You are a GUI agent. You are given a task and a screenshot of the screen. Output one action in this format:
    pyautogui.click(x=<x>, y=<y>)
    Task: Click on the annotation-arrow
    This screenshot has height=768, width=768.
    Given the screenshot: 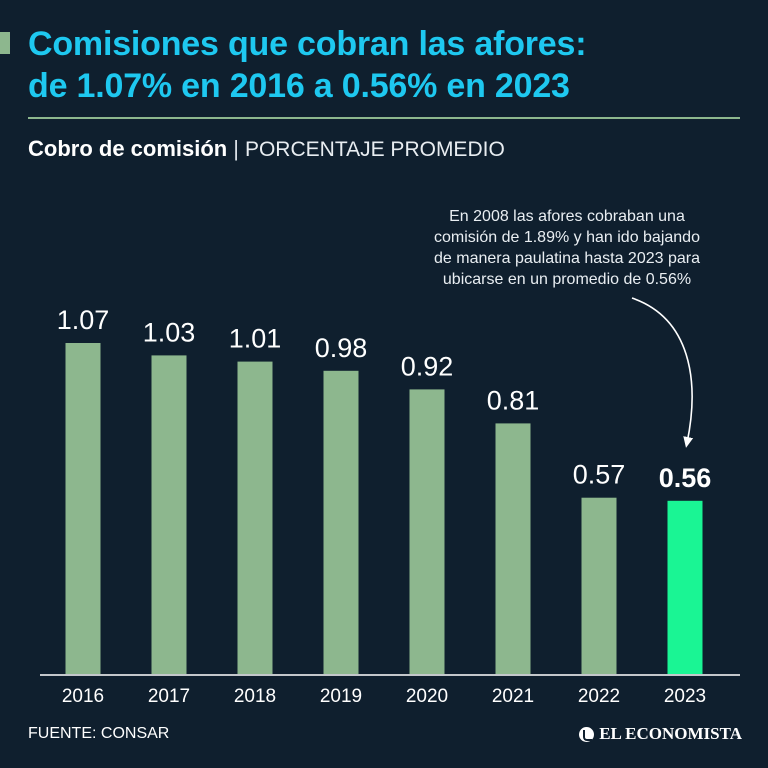 What is the action you would take?
    pyautogui.click(x=662, y=372)
    